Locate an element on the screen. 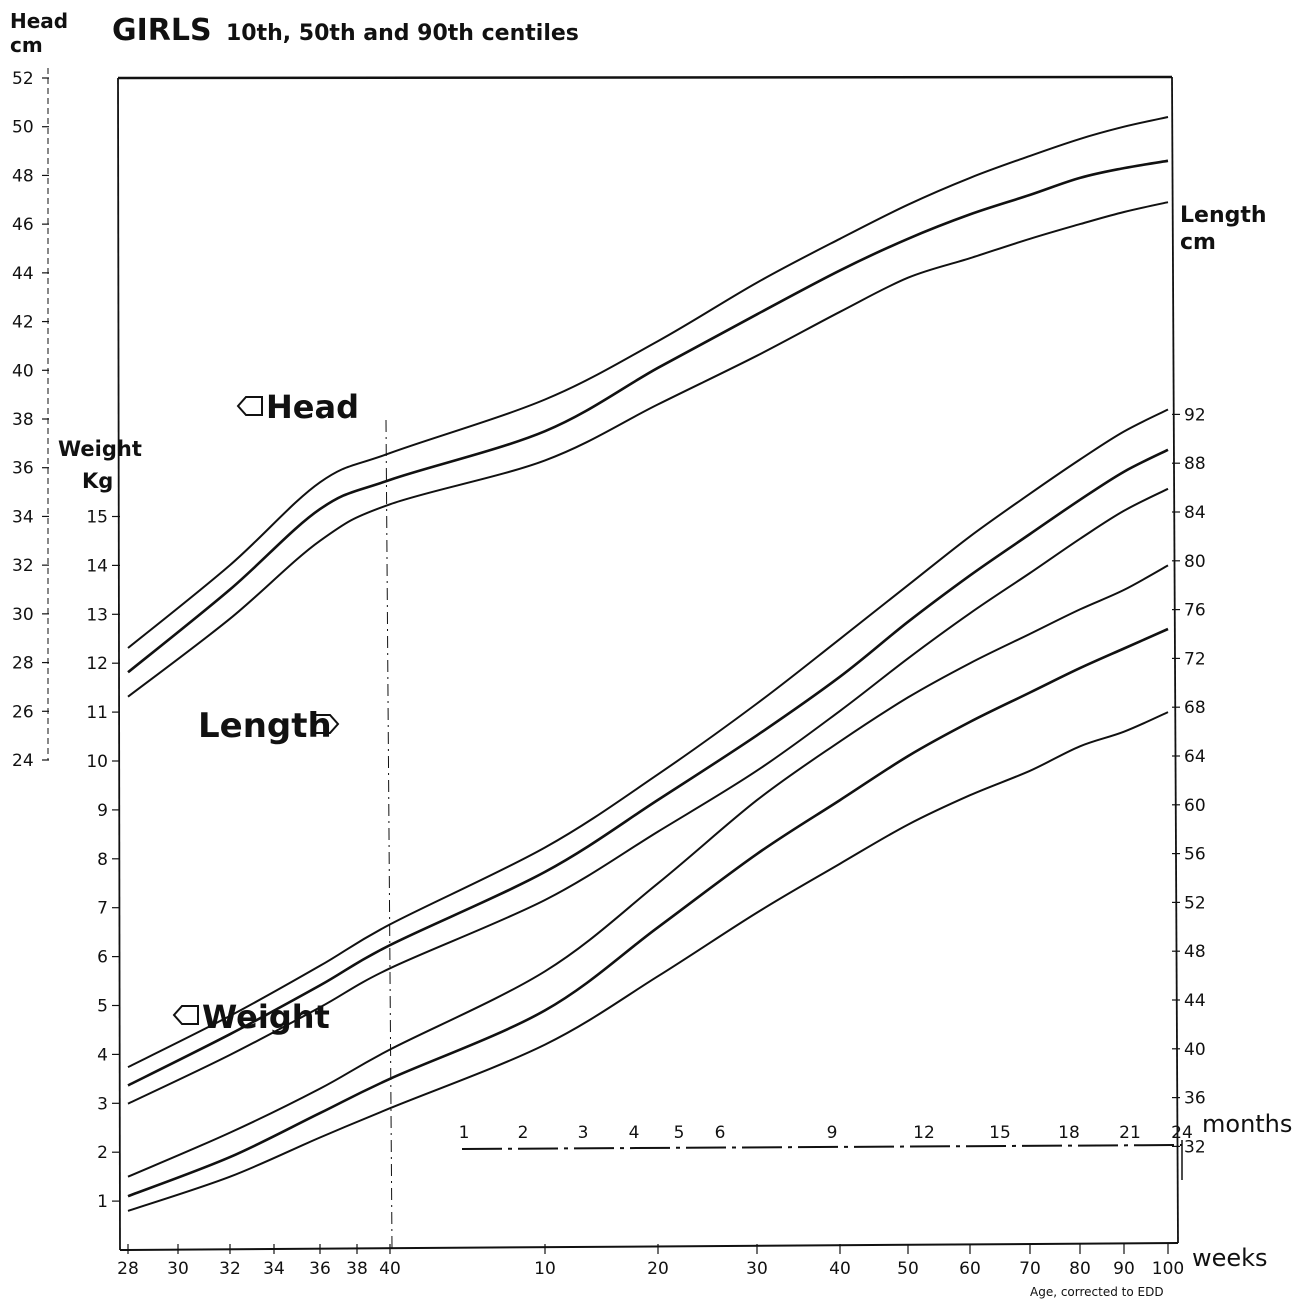 The image size is (1302, 1305). weight-tick-label: 9 is located at coordinates (102, 811).